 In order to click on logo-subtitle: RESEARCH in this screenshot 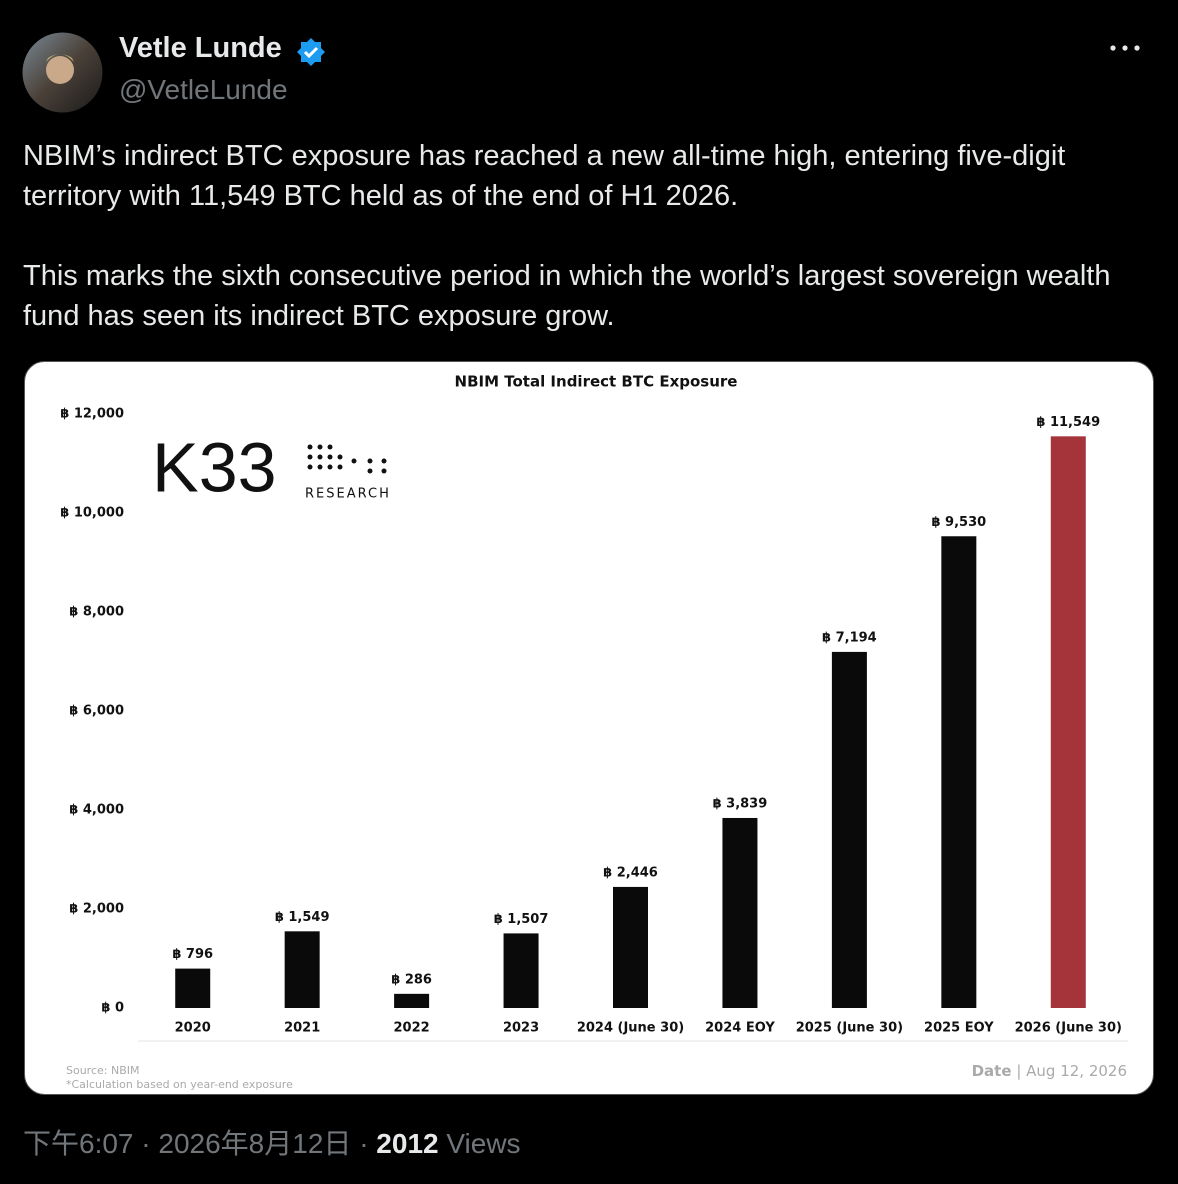, I will do `click(348, 494)`.